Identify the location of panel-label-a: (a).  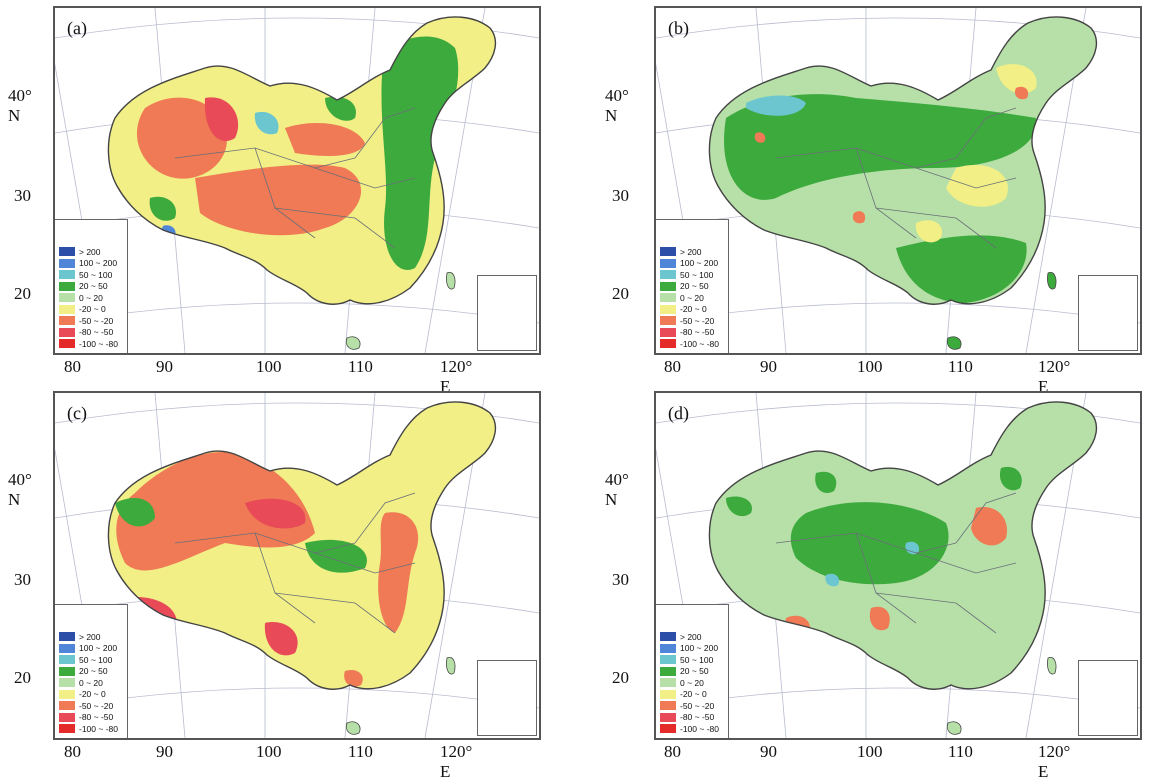
(77, 28).